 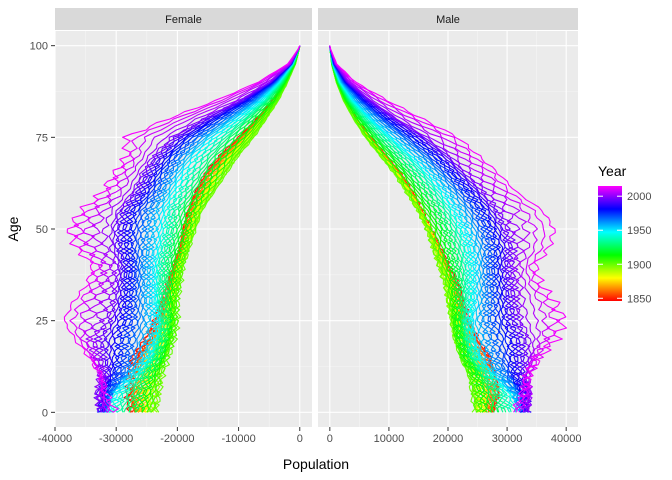 I want to click on legend-title: Year, so click(x=612, y=171).